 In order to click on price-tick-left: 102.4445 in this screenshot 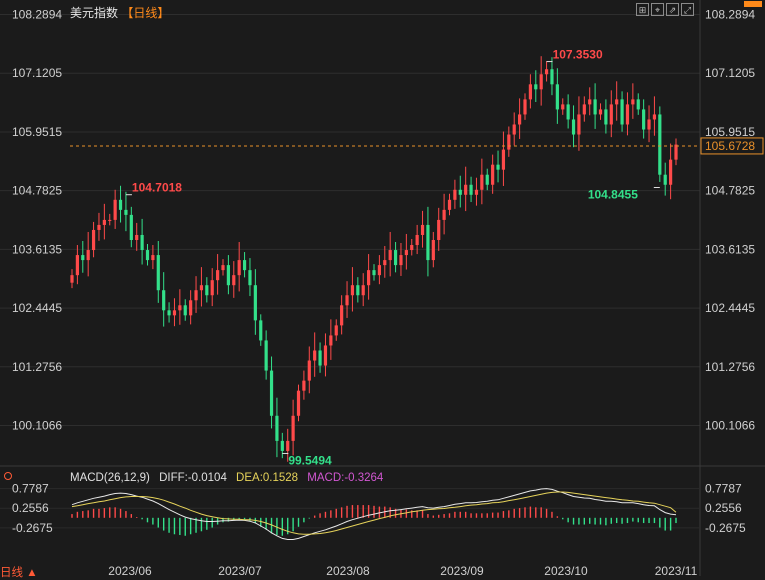, I will do `click(37, 308)`.